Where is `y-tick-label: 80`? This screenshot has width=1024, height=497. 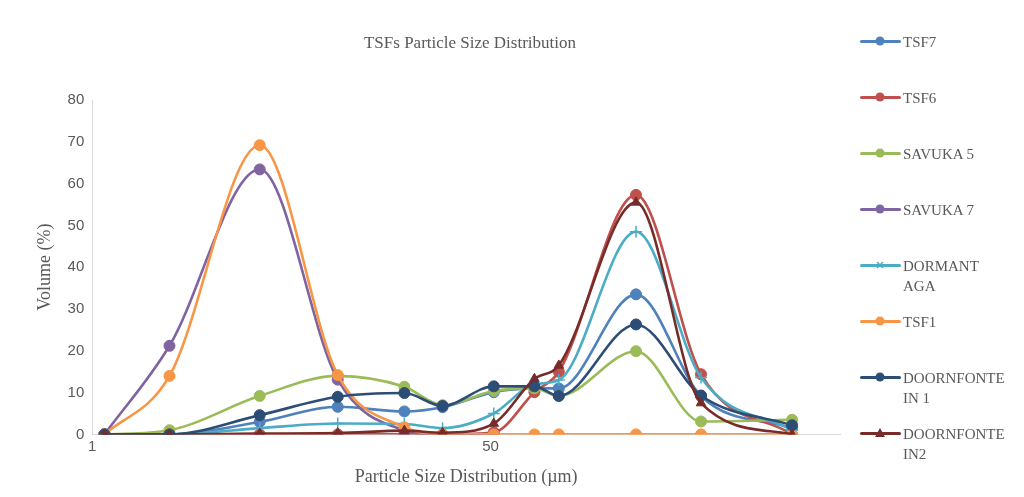
y-tick-label: 80 is located at coordinates (76, 99).